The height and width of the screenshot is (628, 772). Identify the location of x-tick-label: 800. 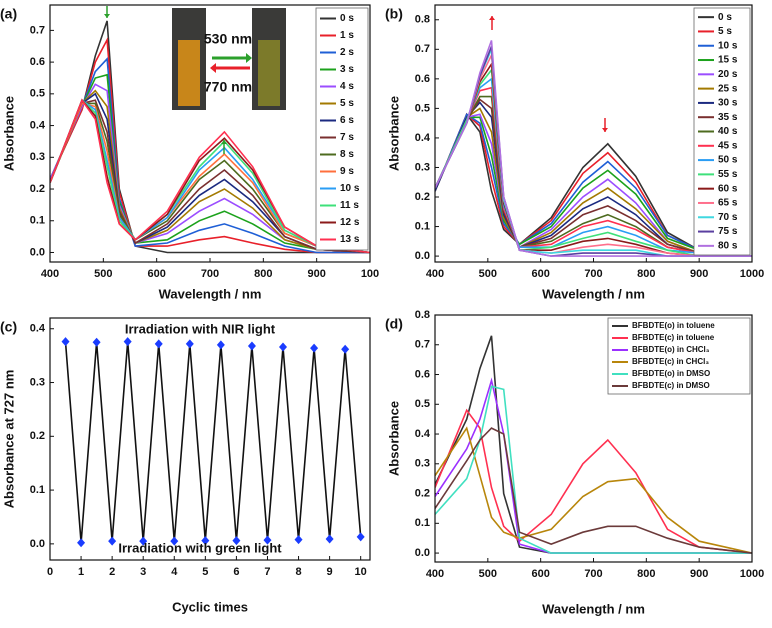
(646, 574).